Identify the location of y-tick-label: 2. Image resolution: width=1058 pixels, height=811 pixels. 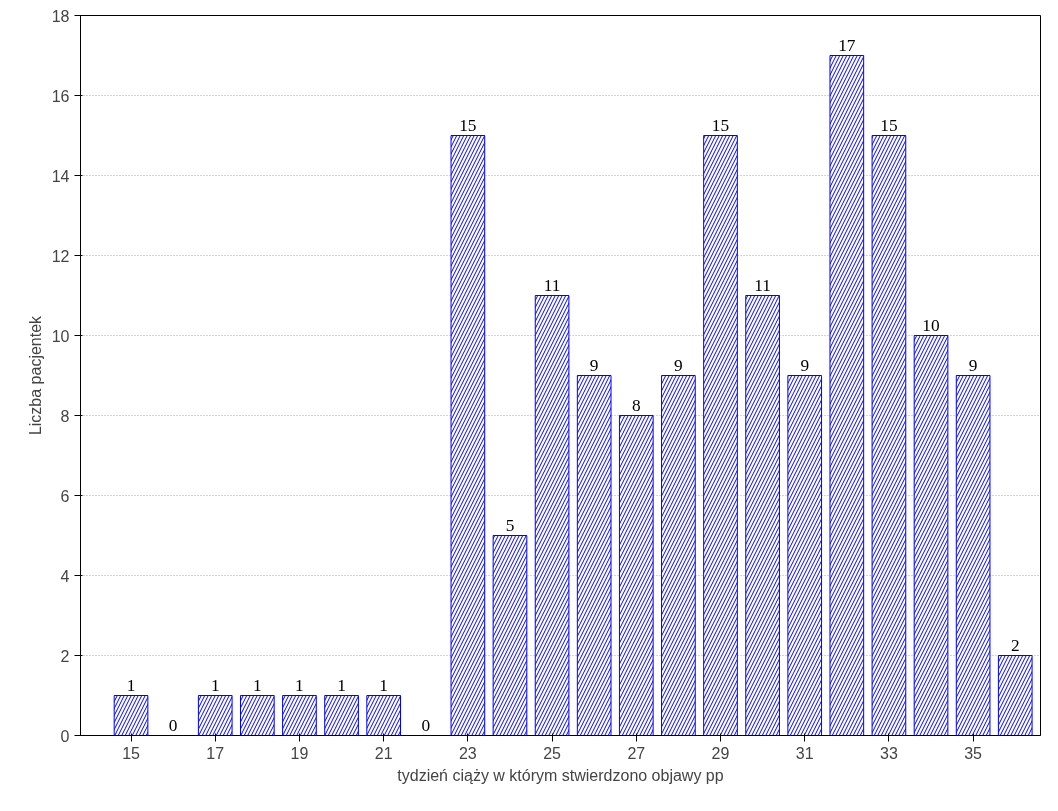
(65, 656).